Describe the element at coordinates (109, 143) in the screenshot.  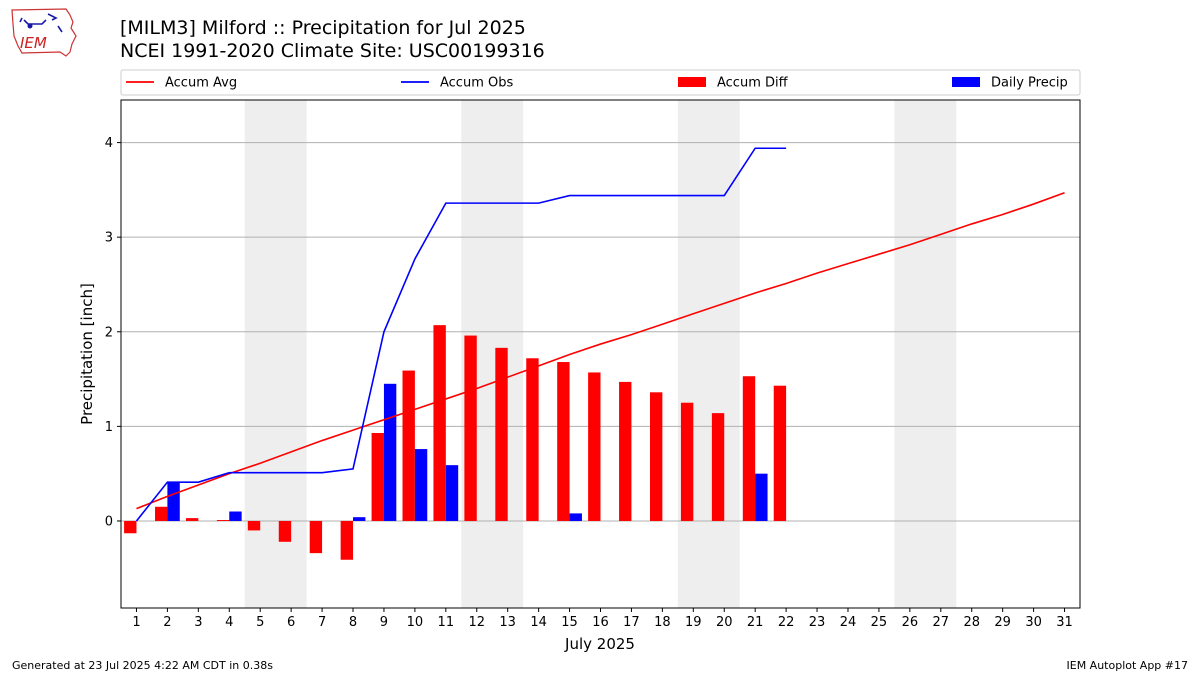
I see `y-tick-label-4: 4` at that location.